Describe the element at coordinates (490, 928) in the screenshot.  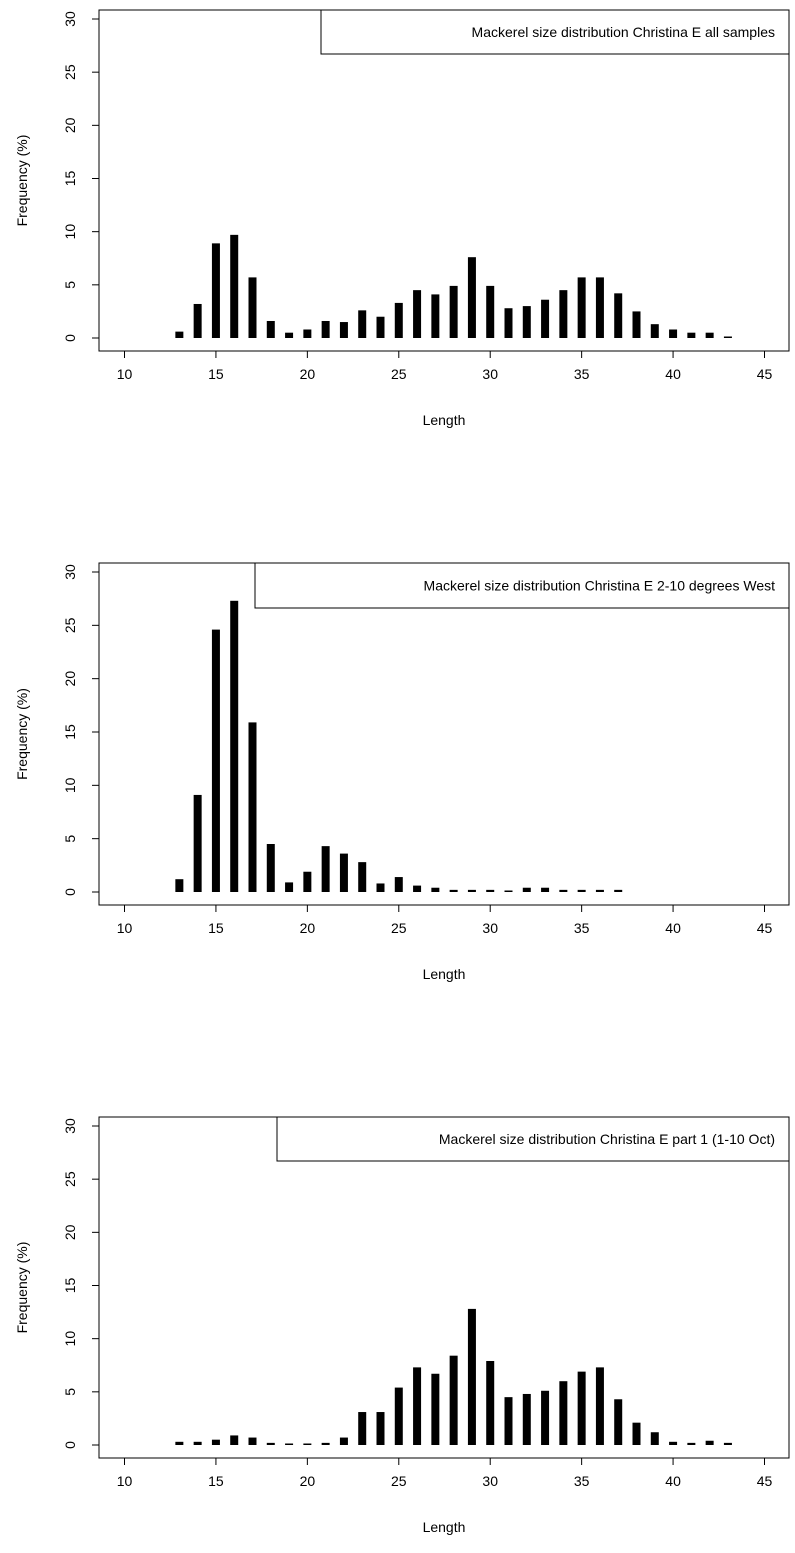
I see `x-tick-label: 30` at that location.